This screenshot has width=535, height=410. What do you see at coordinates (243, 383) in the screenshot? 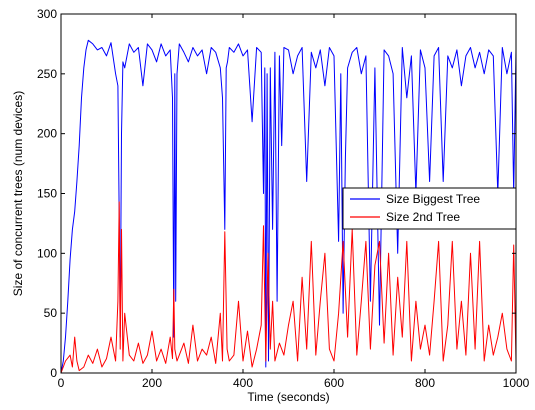
I see `x-tick-label: 400` at bounding box center [243, 383].